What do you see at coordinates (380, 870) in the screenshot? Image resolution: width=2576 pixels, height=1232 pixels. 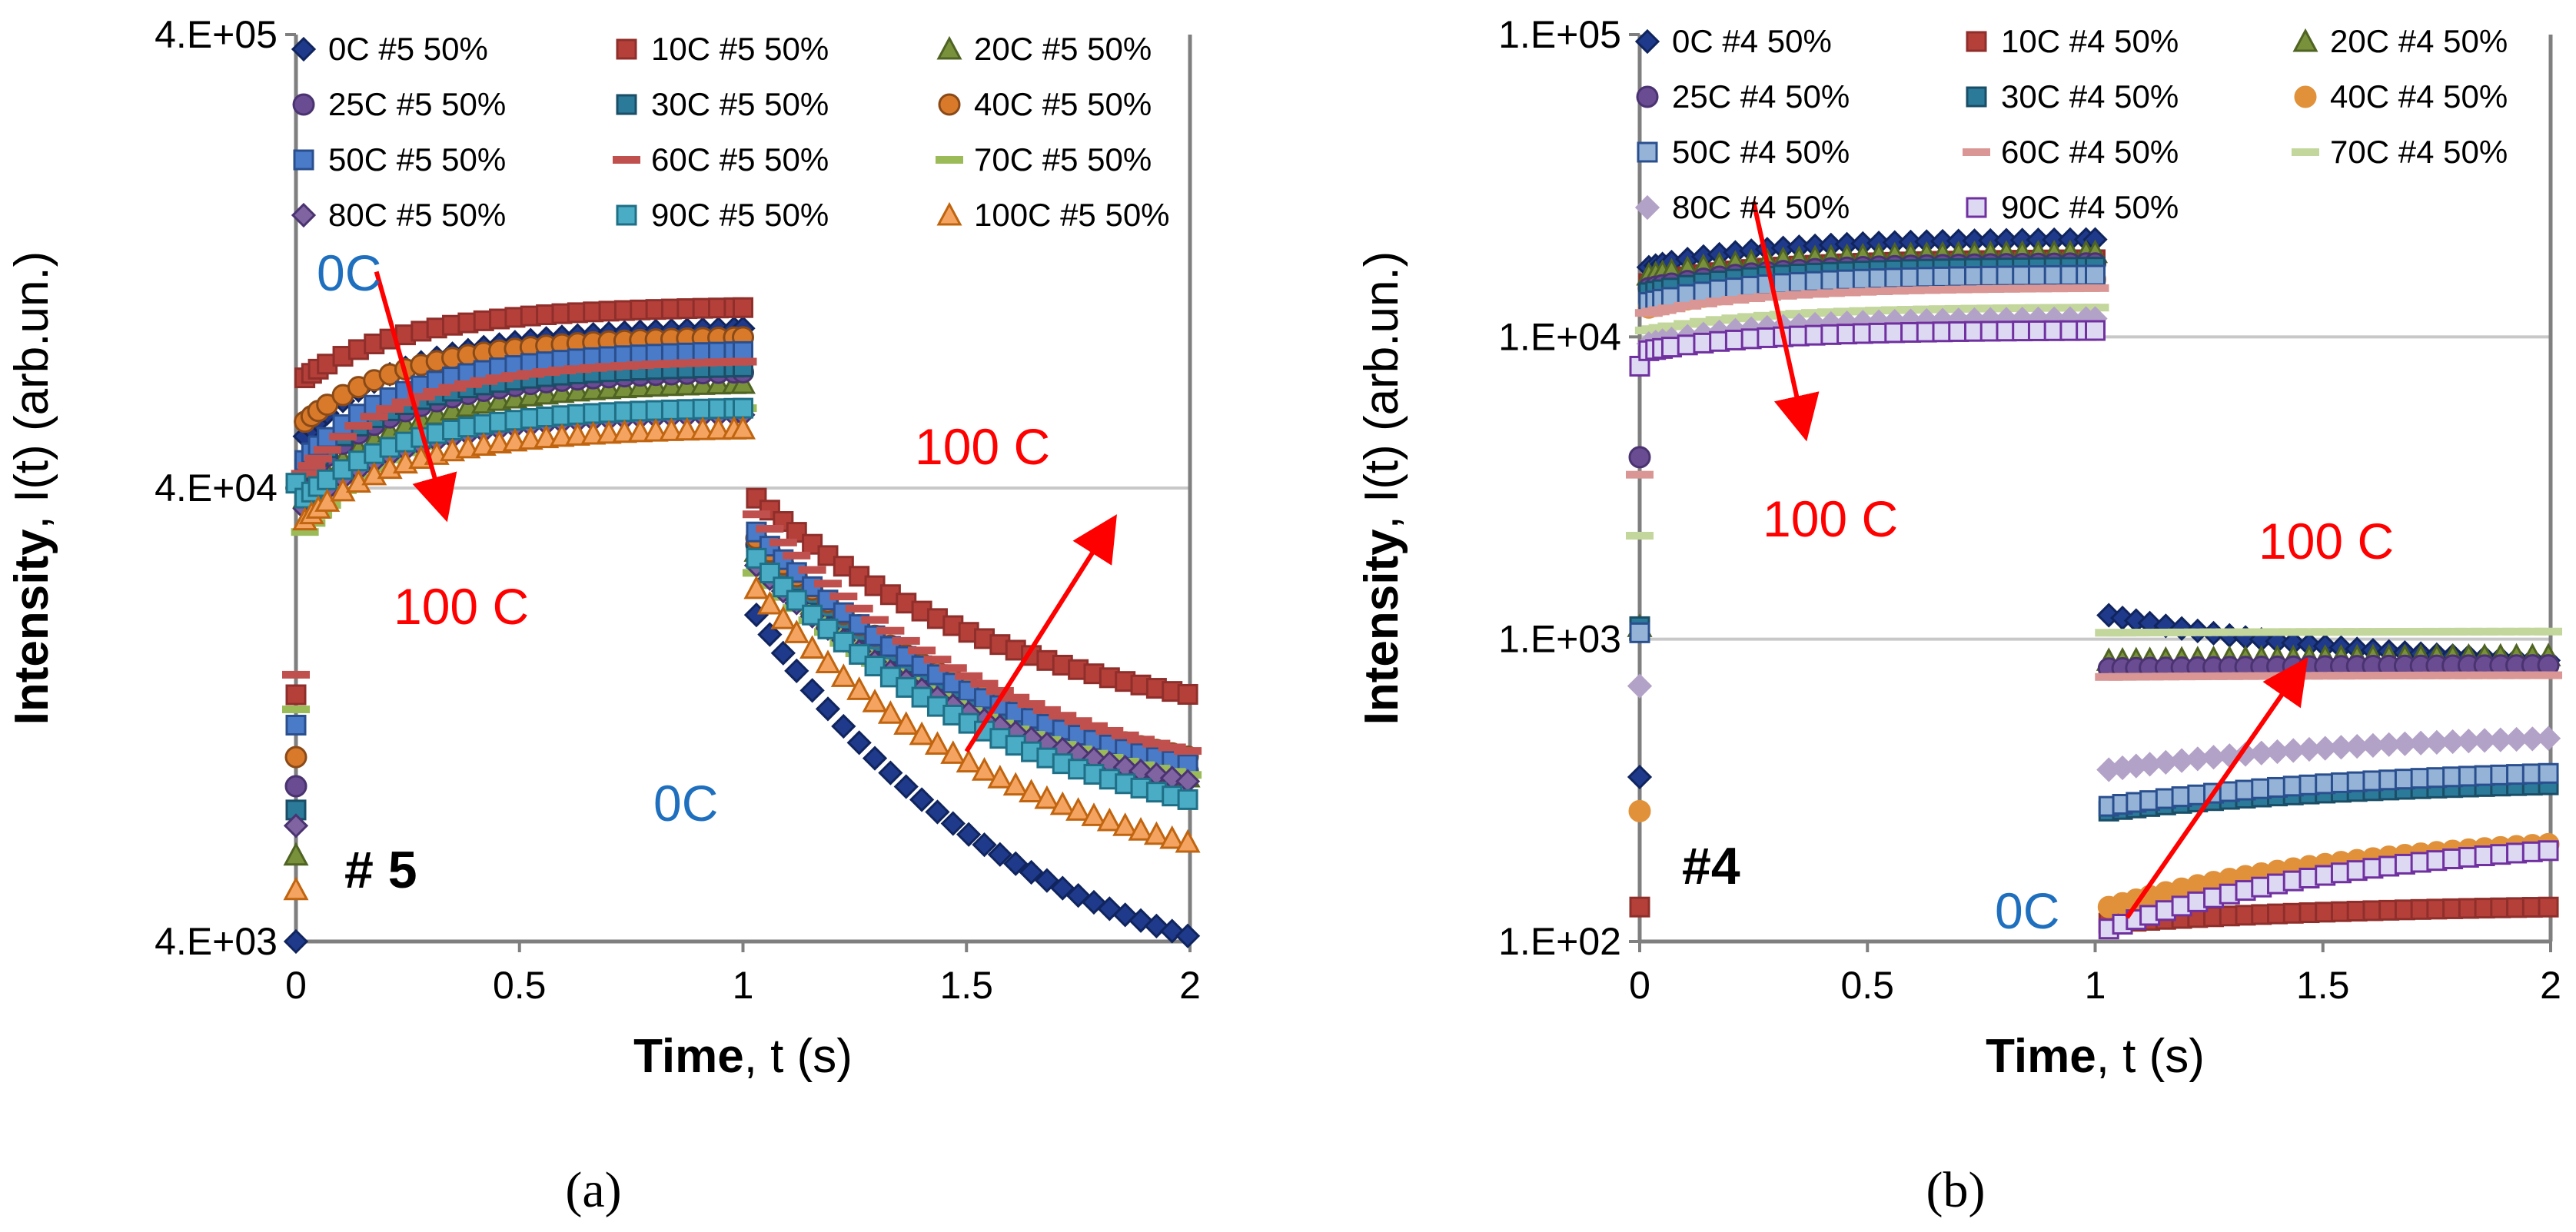 I see `panel-id-label: # 5` at bounding box center [380, 870].